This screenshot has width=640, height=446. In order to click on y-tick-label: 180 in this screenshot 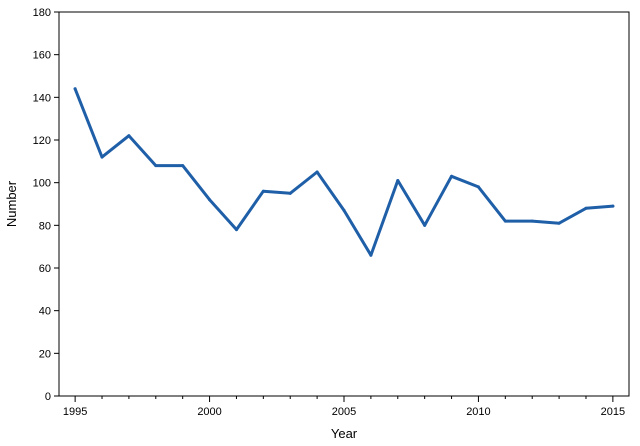, I will do `click(42, 13)`.